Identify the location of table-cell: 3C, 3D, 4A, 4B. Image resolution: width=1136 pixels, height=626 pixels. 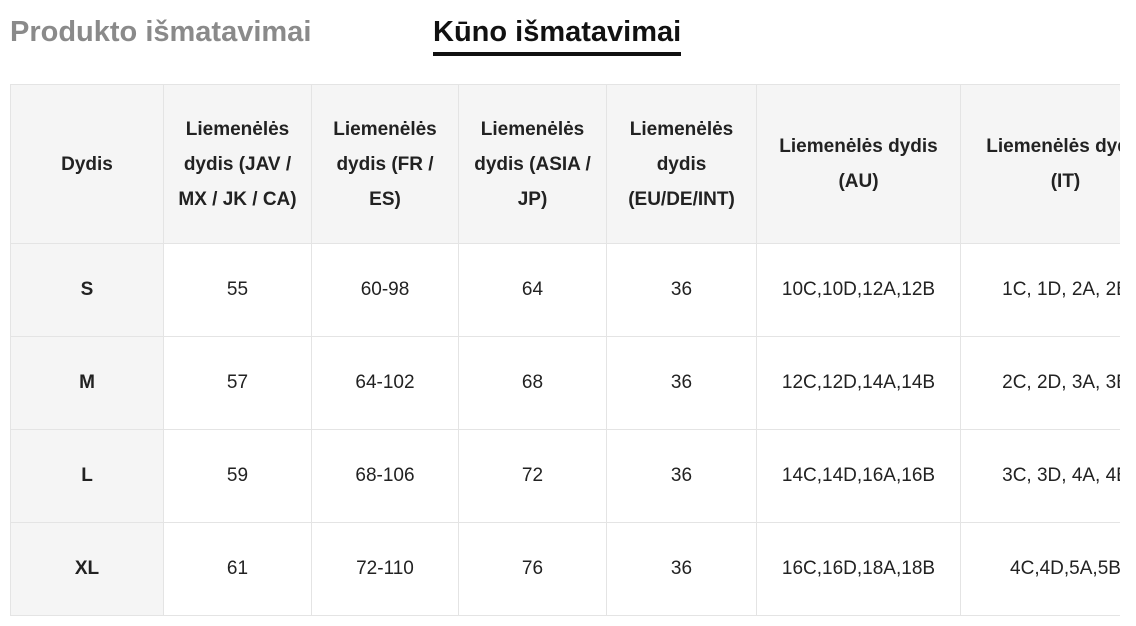
(1040, 476).